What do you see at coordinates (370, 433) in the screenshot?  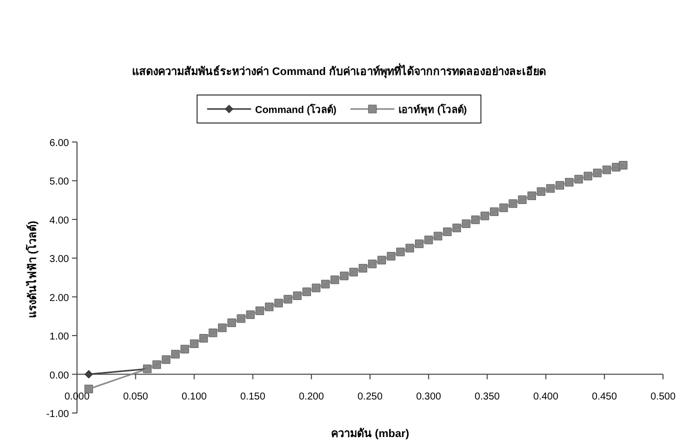 I see `x-axis-title: ความดัน (mbar)` at bounding box center [370, 433].